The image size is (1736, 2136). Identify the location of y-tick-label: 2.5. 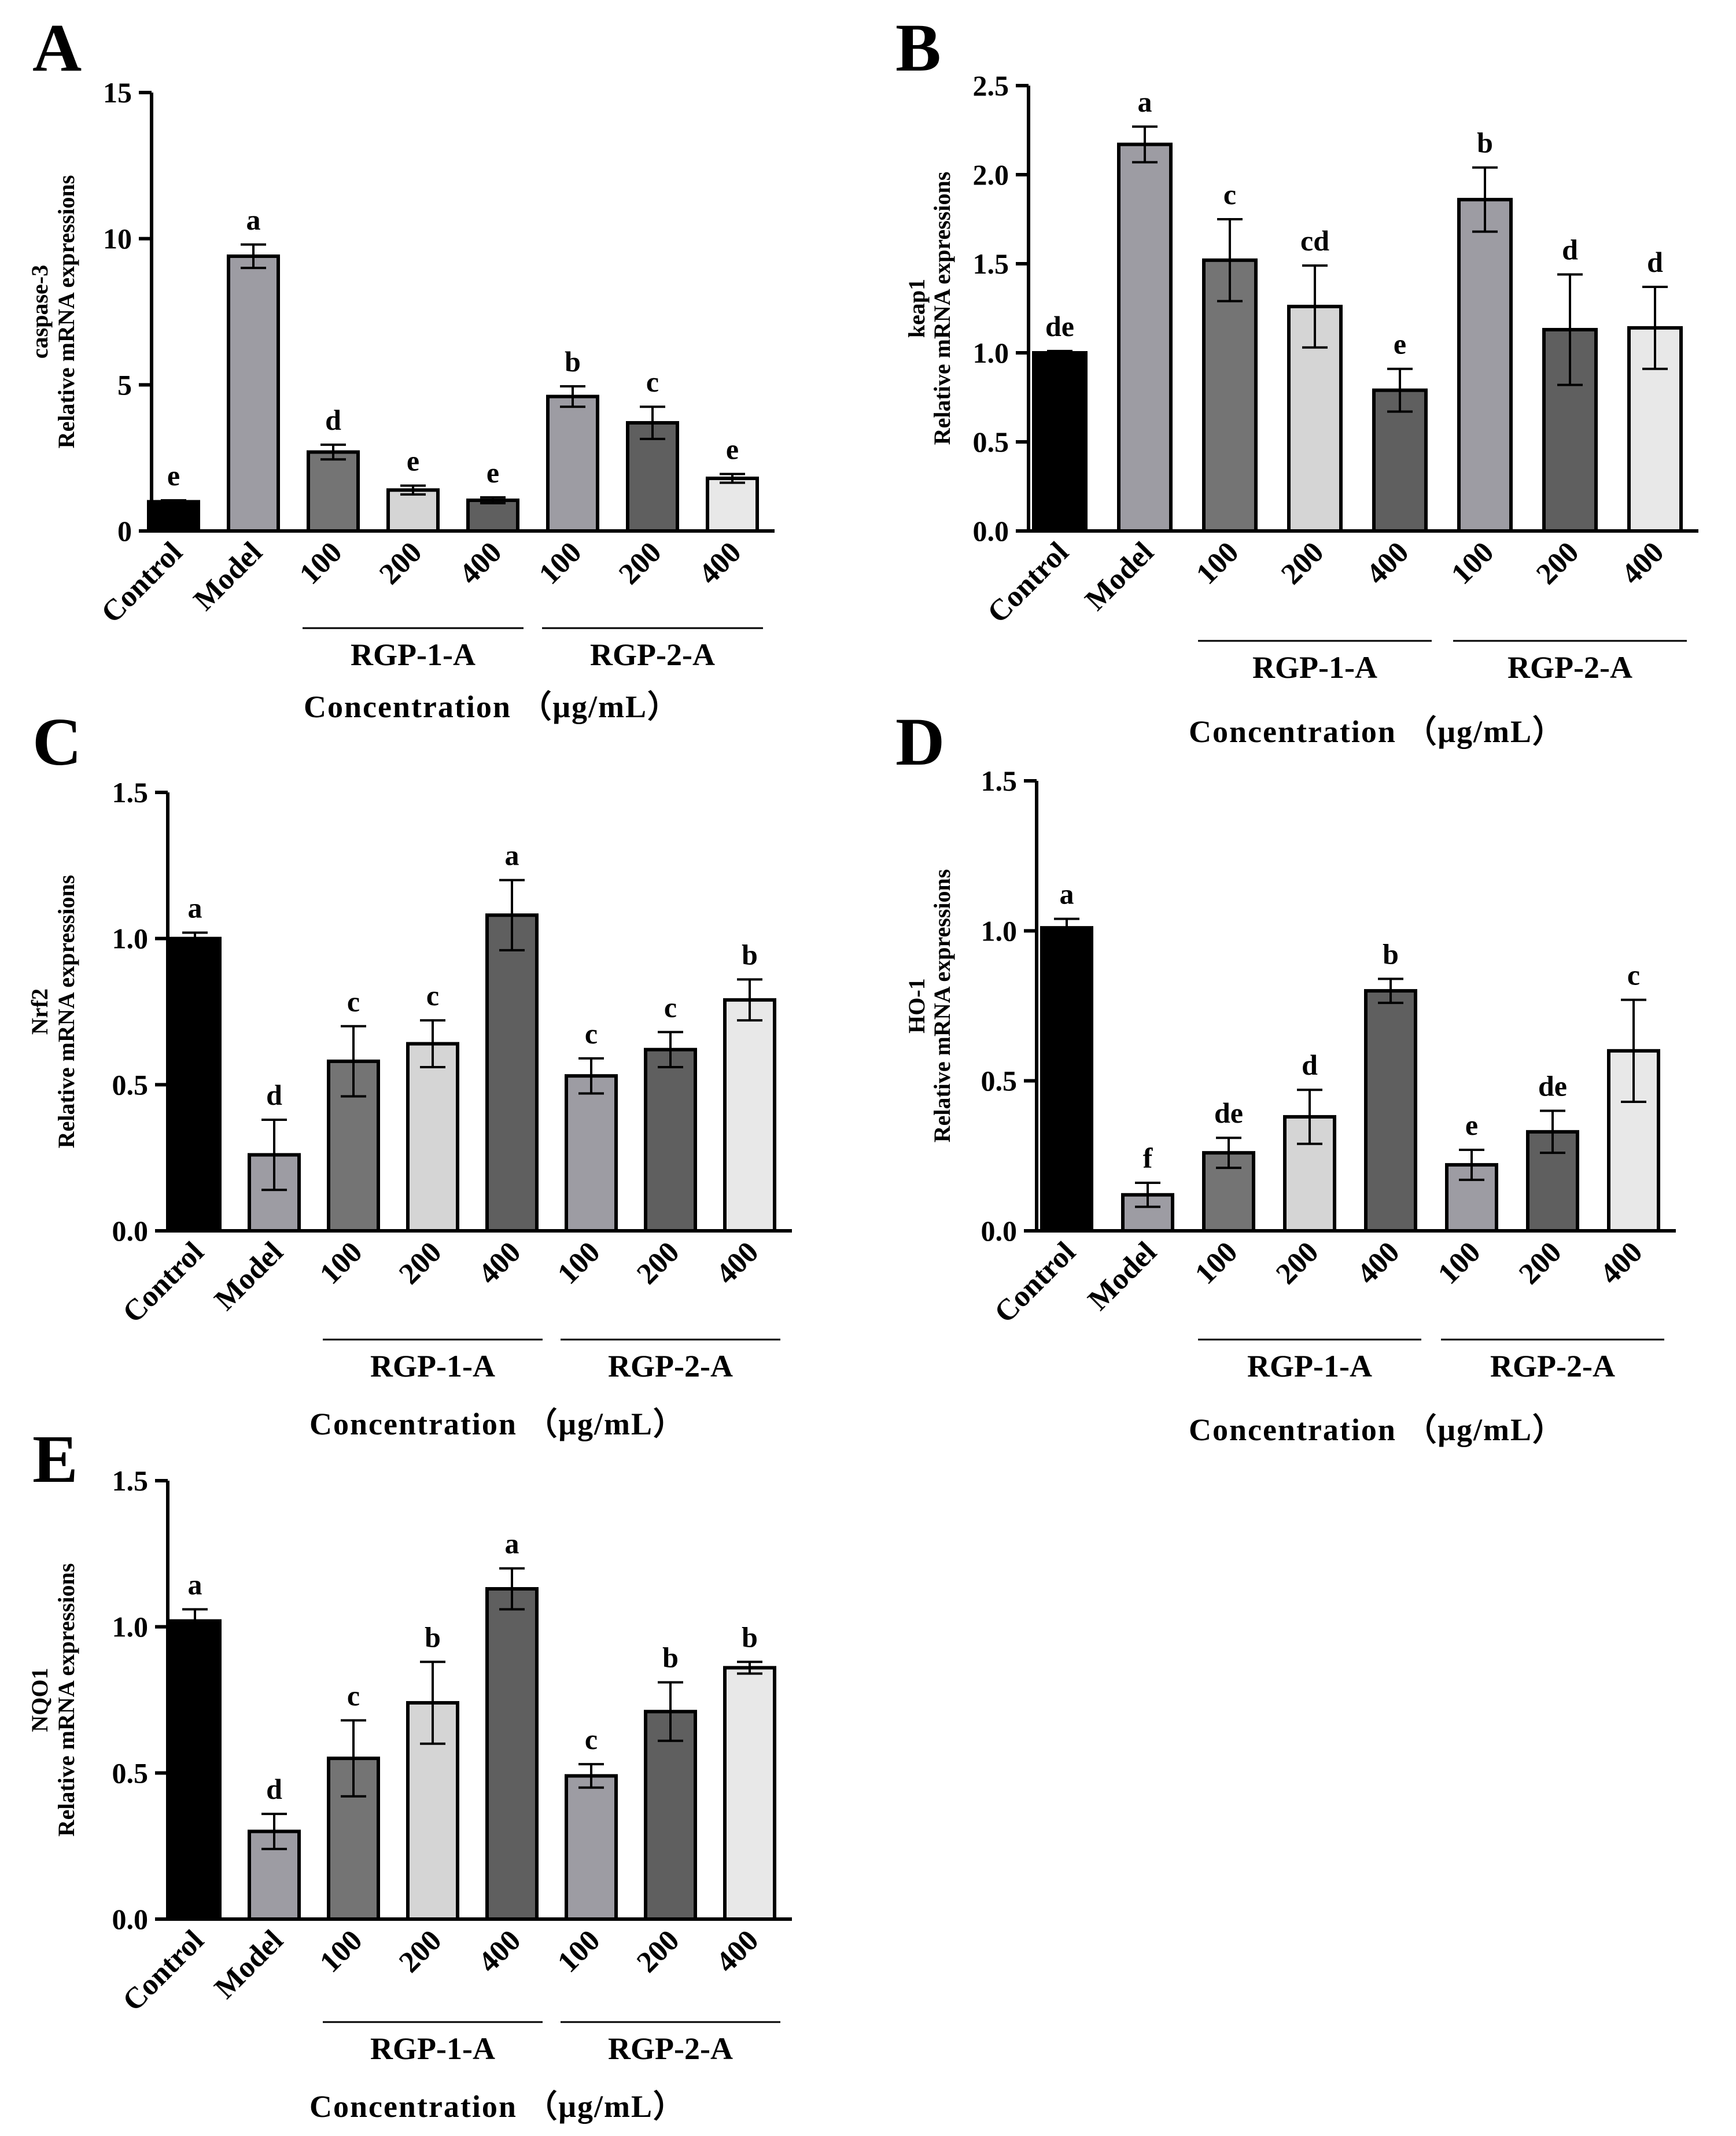
(991, 85).